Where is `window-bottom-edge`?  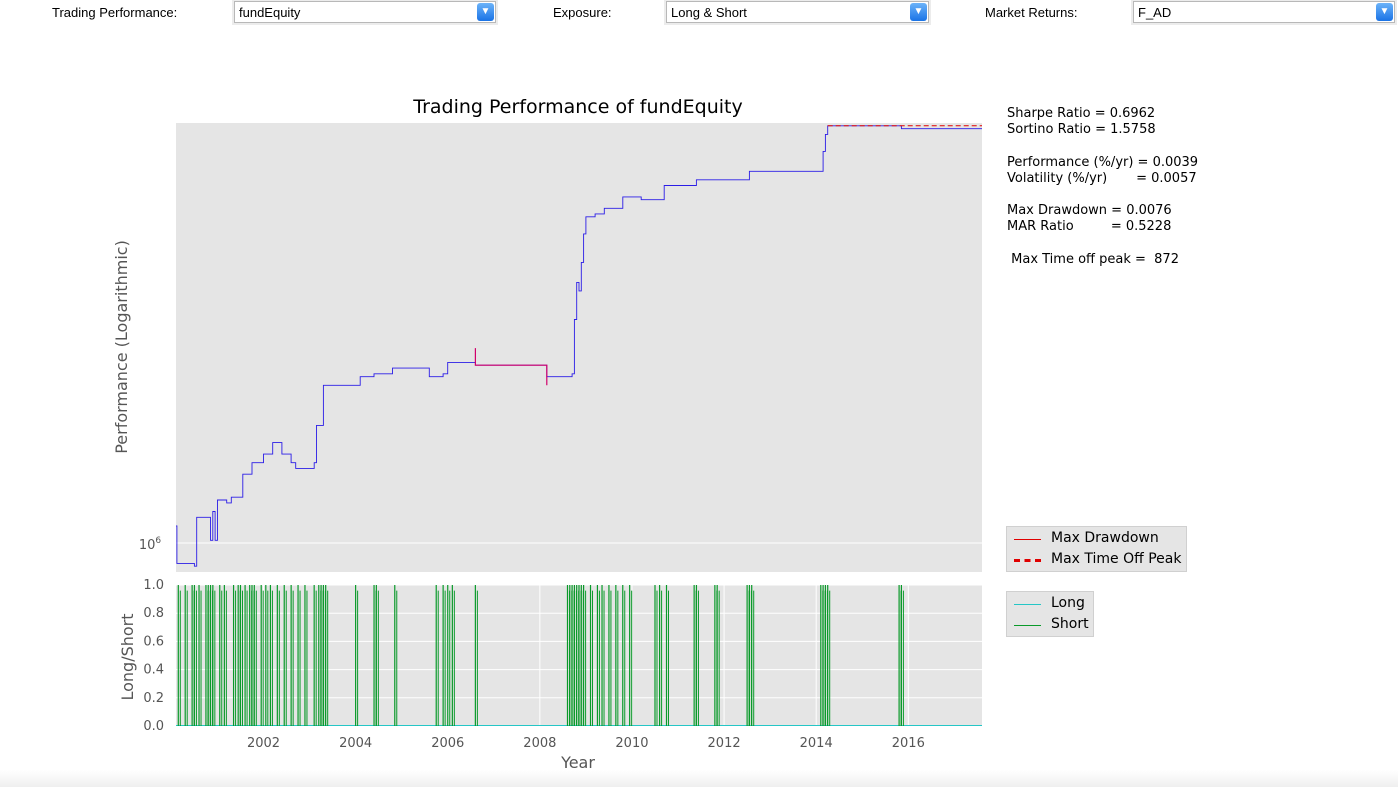 window-bottom-edge is located at coordinates (699, 778).